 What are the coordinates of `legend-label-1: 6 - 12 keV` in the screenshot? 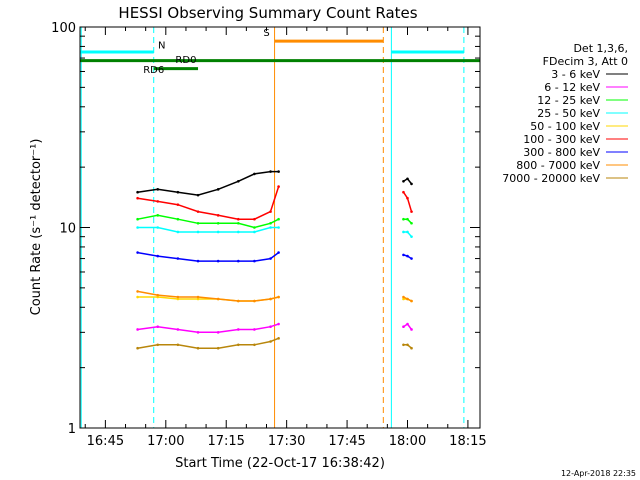 It's located at (572, 87).